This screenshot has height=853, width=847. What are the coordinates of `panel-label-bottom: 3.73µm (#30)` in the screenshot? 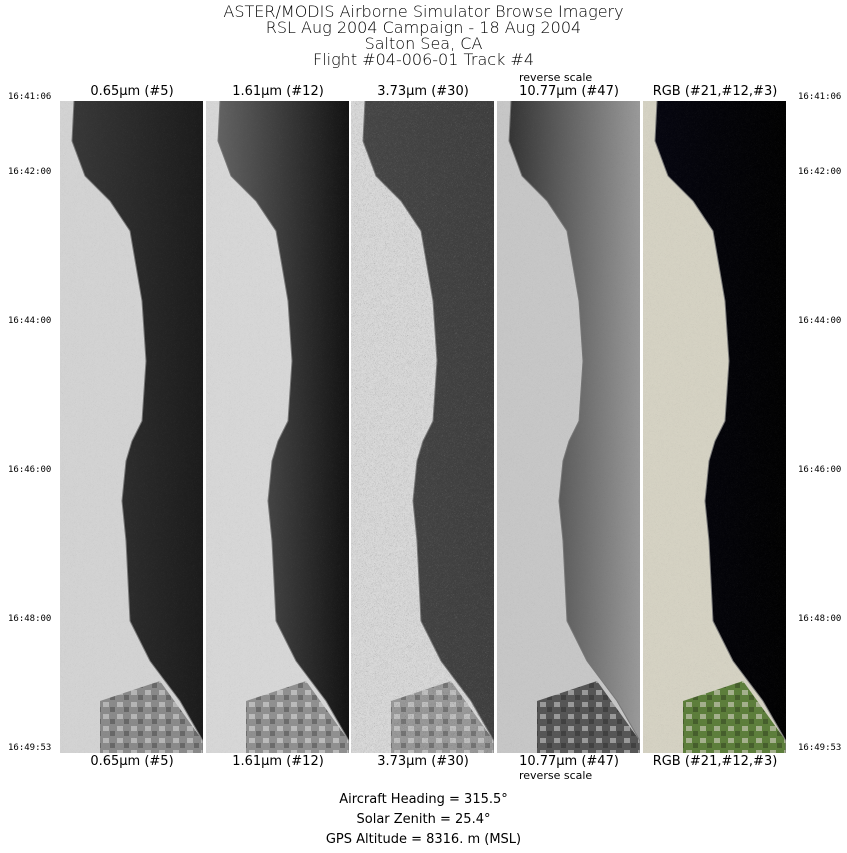 It's located at (423, 761).